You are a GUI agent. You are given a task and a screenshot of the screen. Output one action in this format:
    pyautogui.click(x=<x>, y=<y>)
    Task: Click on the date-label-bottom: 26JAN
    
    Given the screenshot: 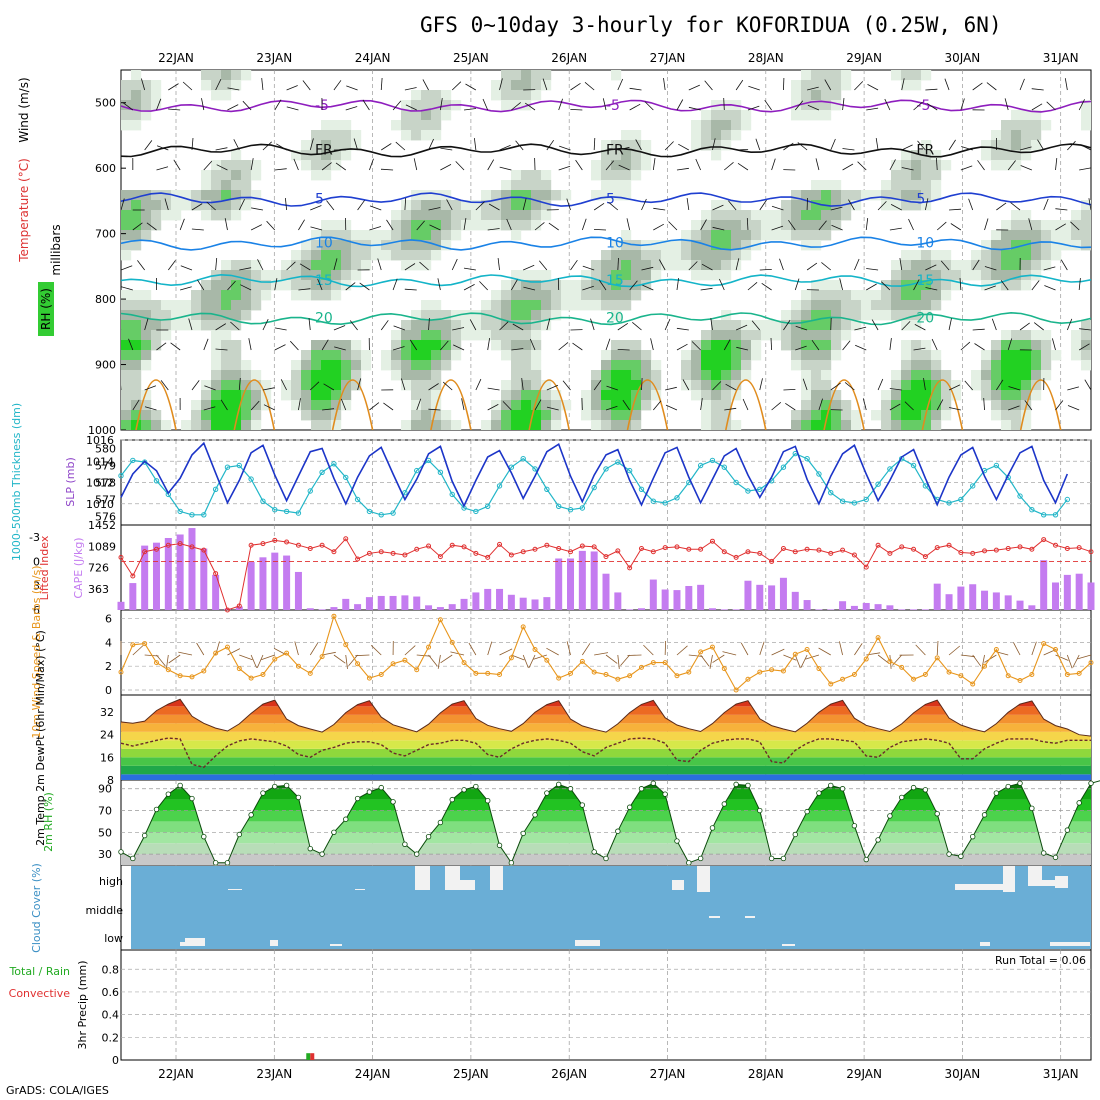 What is the action you would take?
    pyautogui.click(x=569, y=1074)
    